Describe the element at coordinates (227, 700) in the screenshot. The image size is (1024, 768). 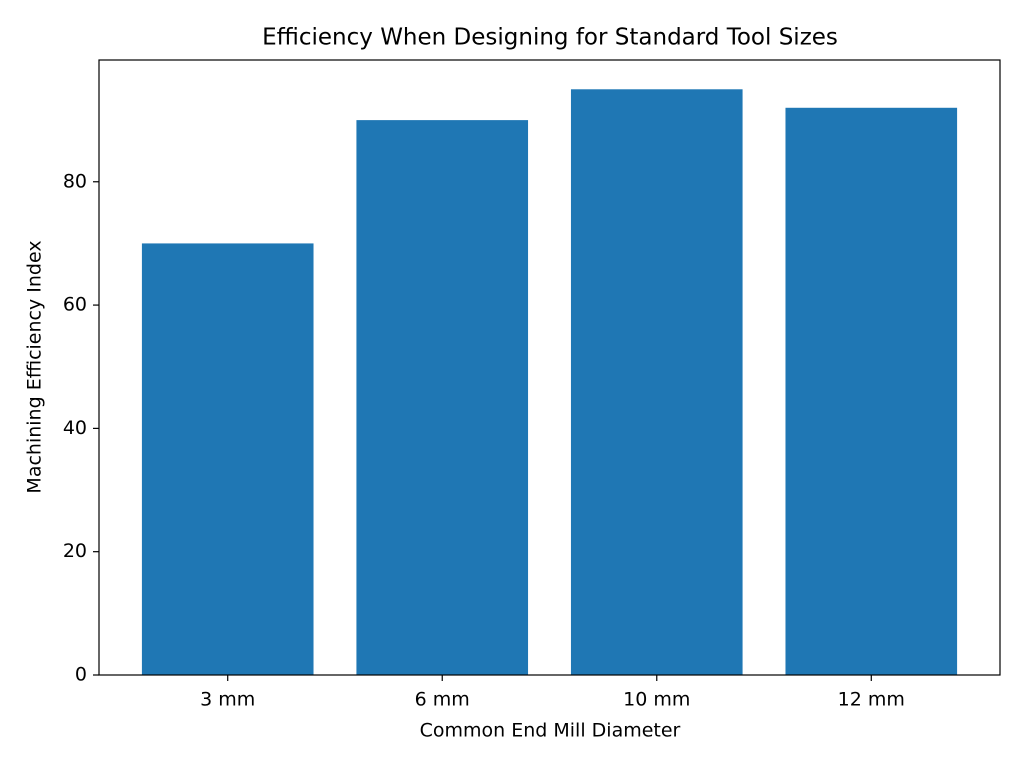
I see `x-tick-label: 3 mm` at that location.